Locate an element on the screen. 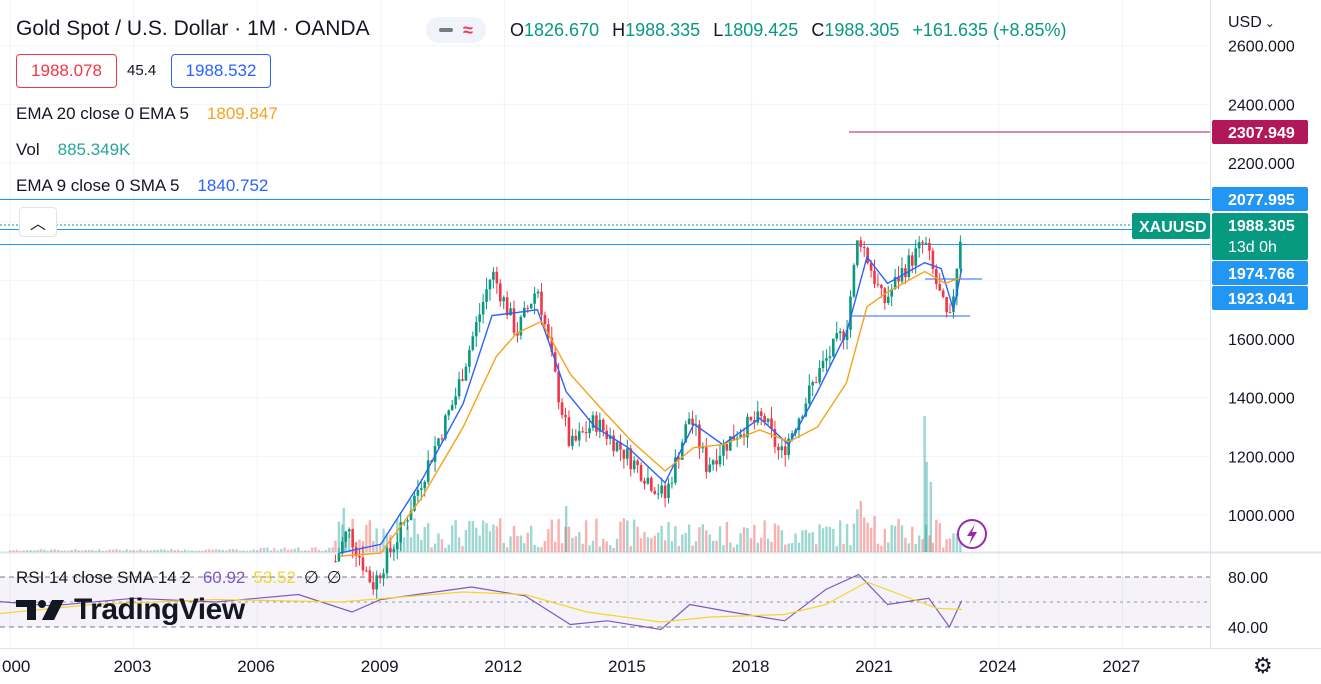 This screenshot has width=1321, height=684. price-axis-label: 2600.000 is located at coordinates (1261, 47).